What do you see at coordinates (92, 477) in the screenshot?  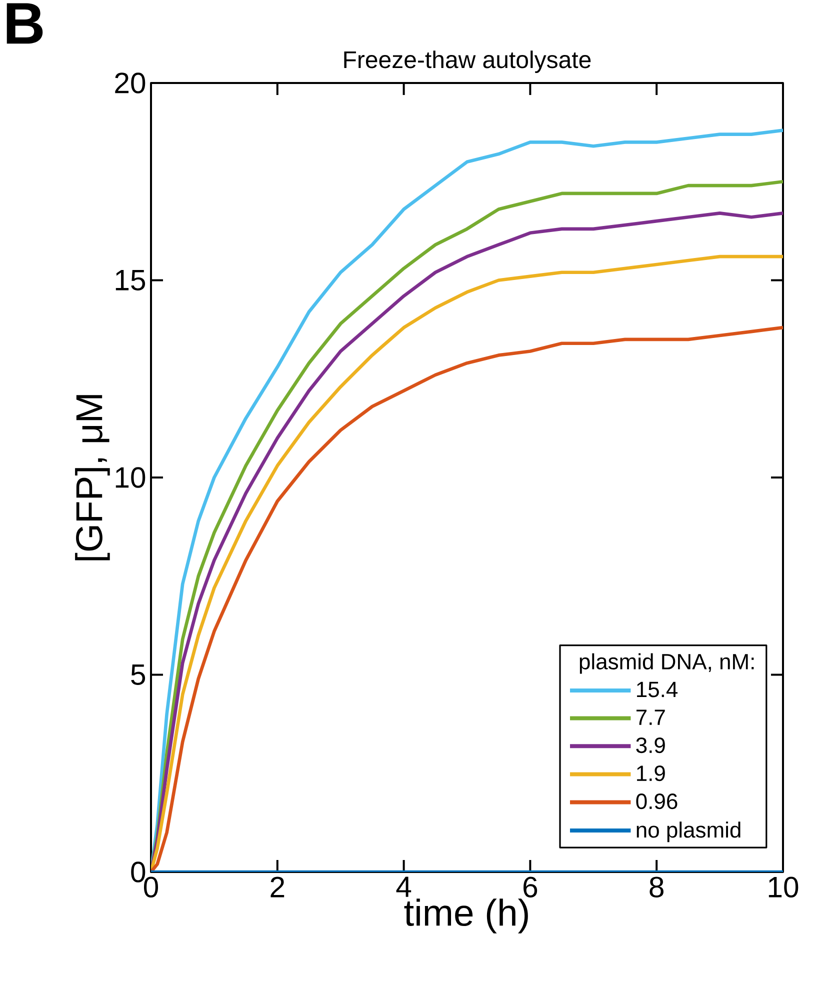 I see `y-axis-title: [GFP], μM` at bounding box center [92, 477].